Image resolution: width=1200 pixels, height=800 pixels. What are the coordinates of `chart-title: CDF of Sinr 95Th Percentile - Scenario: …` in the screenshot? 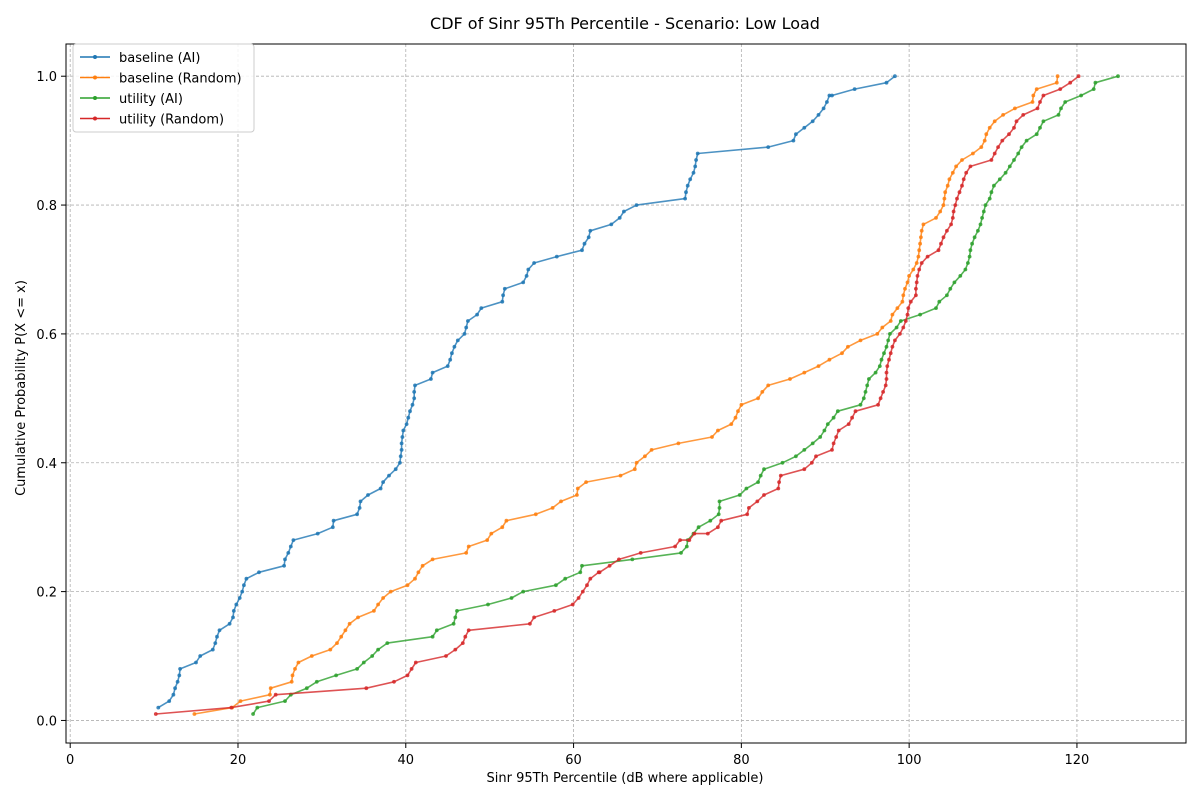 It's located at (625, 23).